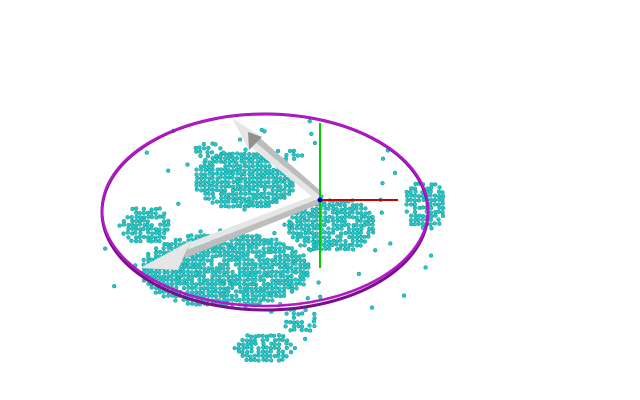 Image resolution: width=640 pixels, height=400 pixels. I want to click on principal-axes-arrows, so click(231, 194).